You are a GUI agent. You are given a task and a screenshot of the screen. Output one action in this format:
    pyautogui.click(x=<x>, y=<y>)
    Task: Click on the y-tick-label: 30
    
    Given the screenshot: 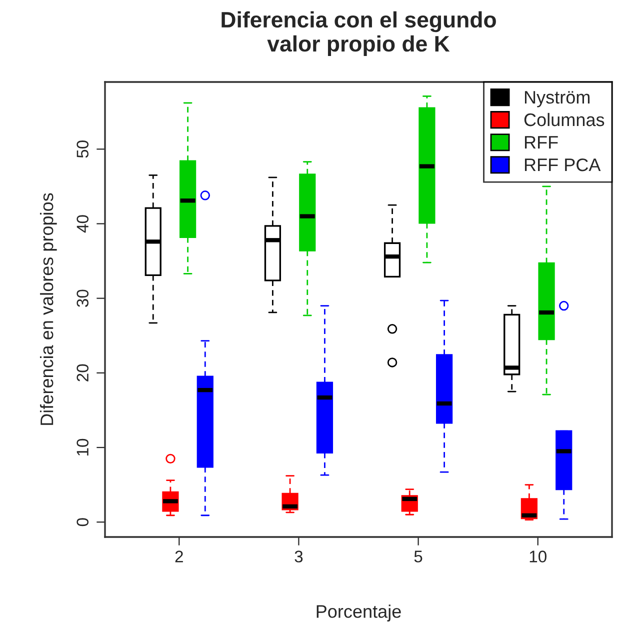 What is the action you would take?
    pyautogui.click(x=82, y=298)
    